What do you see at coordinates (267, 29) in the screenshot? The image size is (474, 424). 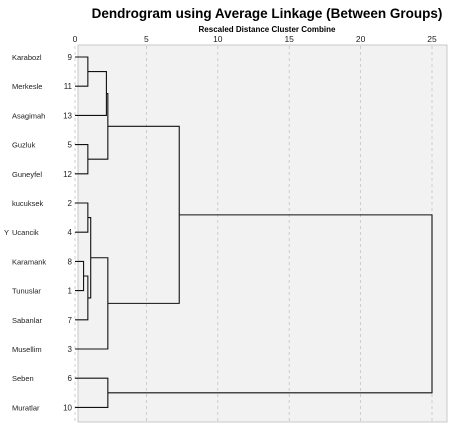 I see `x-axis-label: Rescaled Distance Cluster Combine` at bounding box center [267, 29].